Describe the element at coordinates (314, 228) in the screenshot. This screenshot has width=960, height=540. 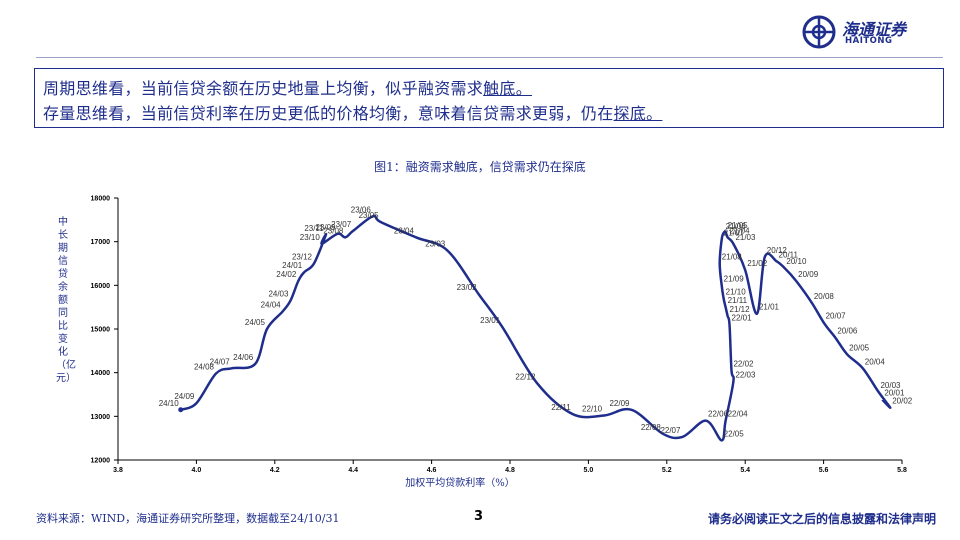
I see `point-label: 23/11` at that location.